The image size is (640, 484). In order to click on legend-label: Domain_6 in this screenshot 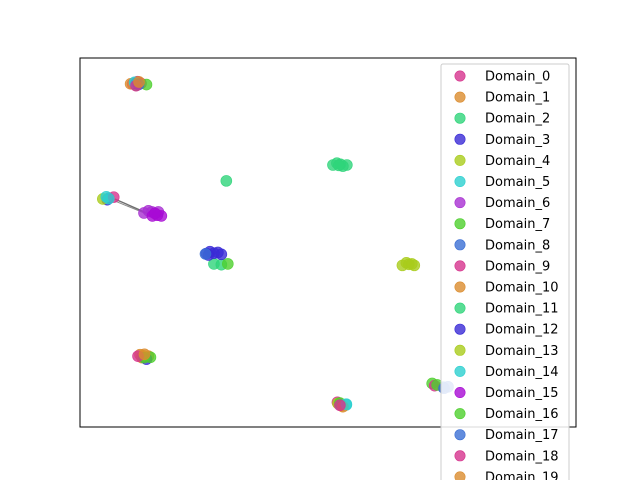, I will do `click(517, 203)`.